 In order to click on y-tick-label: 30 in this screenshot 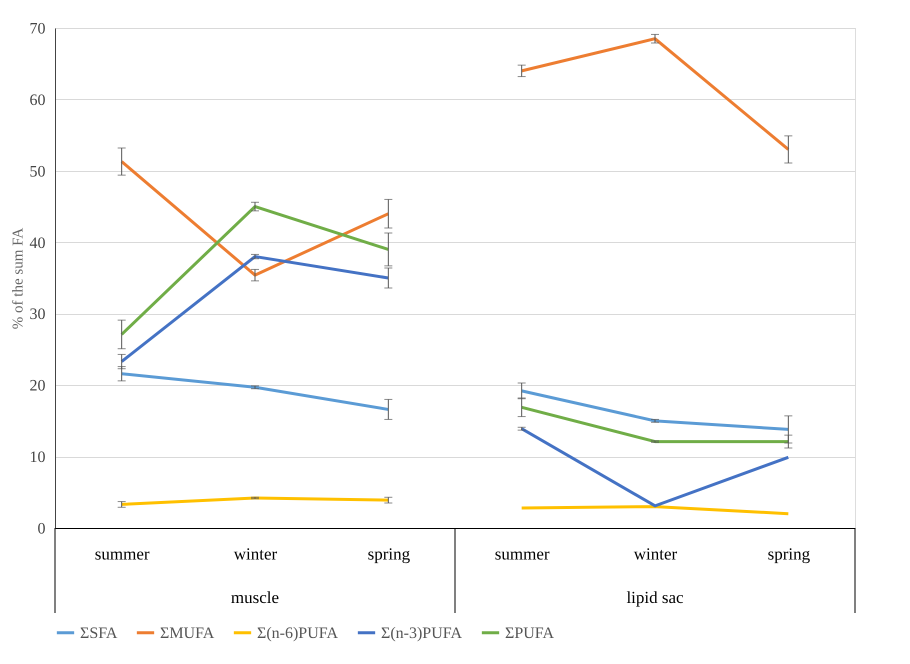, I will do `click(38, 315)`.